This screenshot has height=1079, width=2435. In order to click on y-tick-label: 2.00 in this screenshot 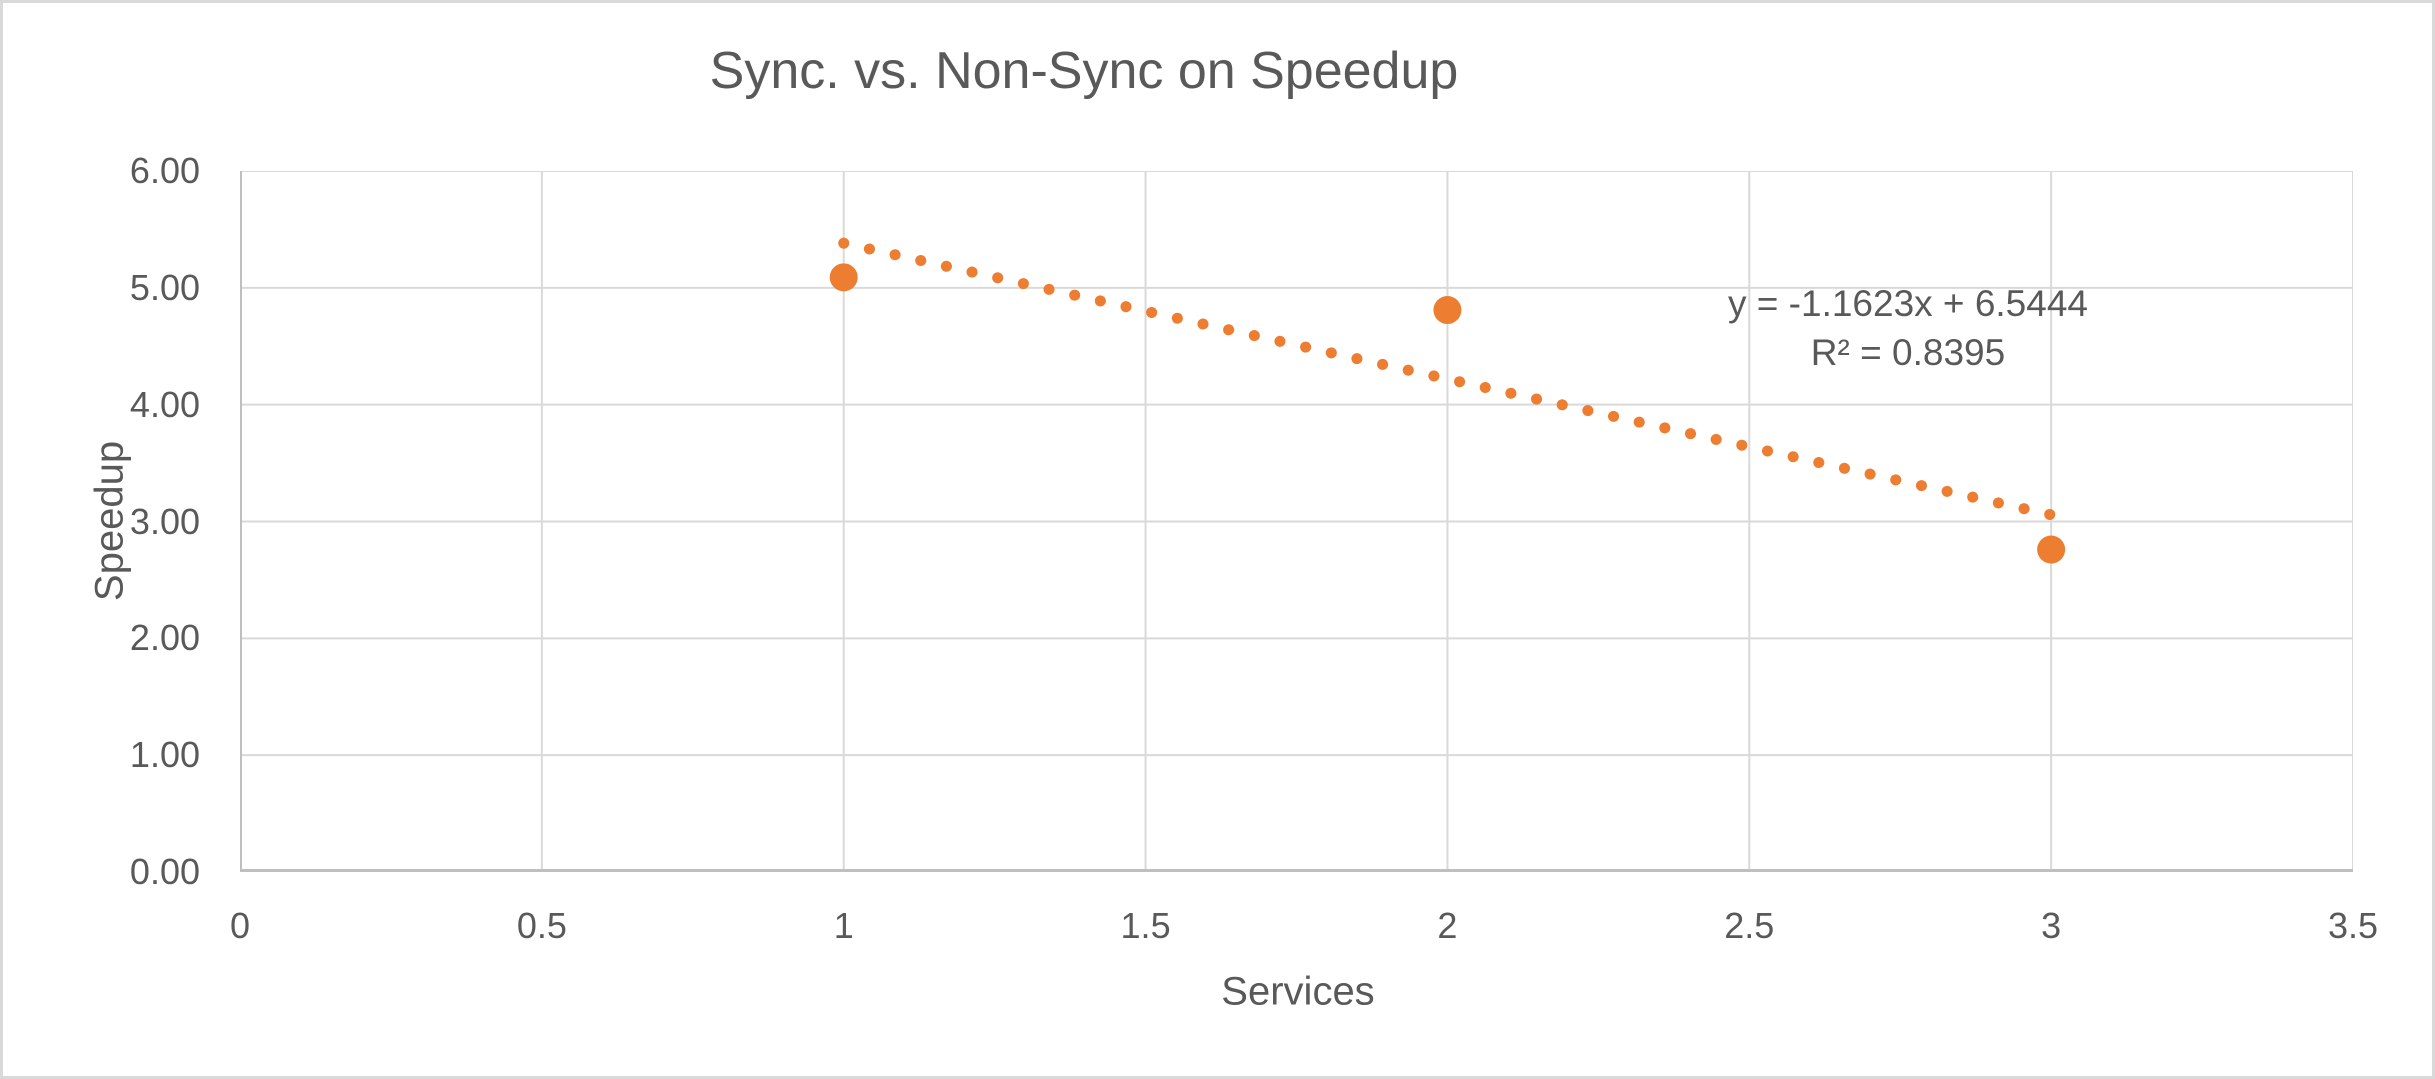, I will do `click(164, 638)`.